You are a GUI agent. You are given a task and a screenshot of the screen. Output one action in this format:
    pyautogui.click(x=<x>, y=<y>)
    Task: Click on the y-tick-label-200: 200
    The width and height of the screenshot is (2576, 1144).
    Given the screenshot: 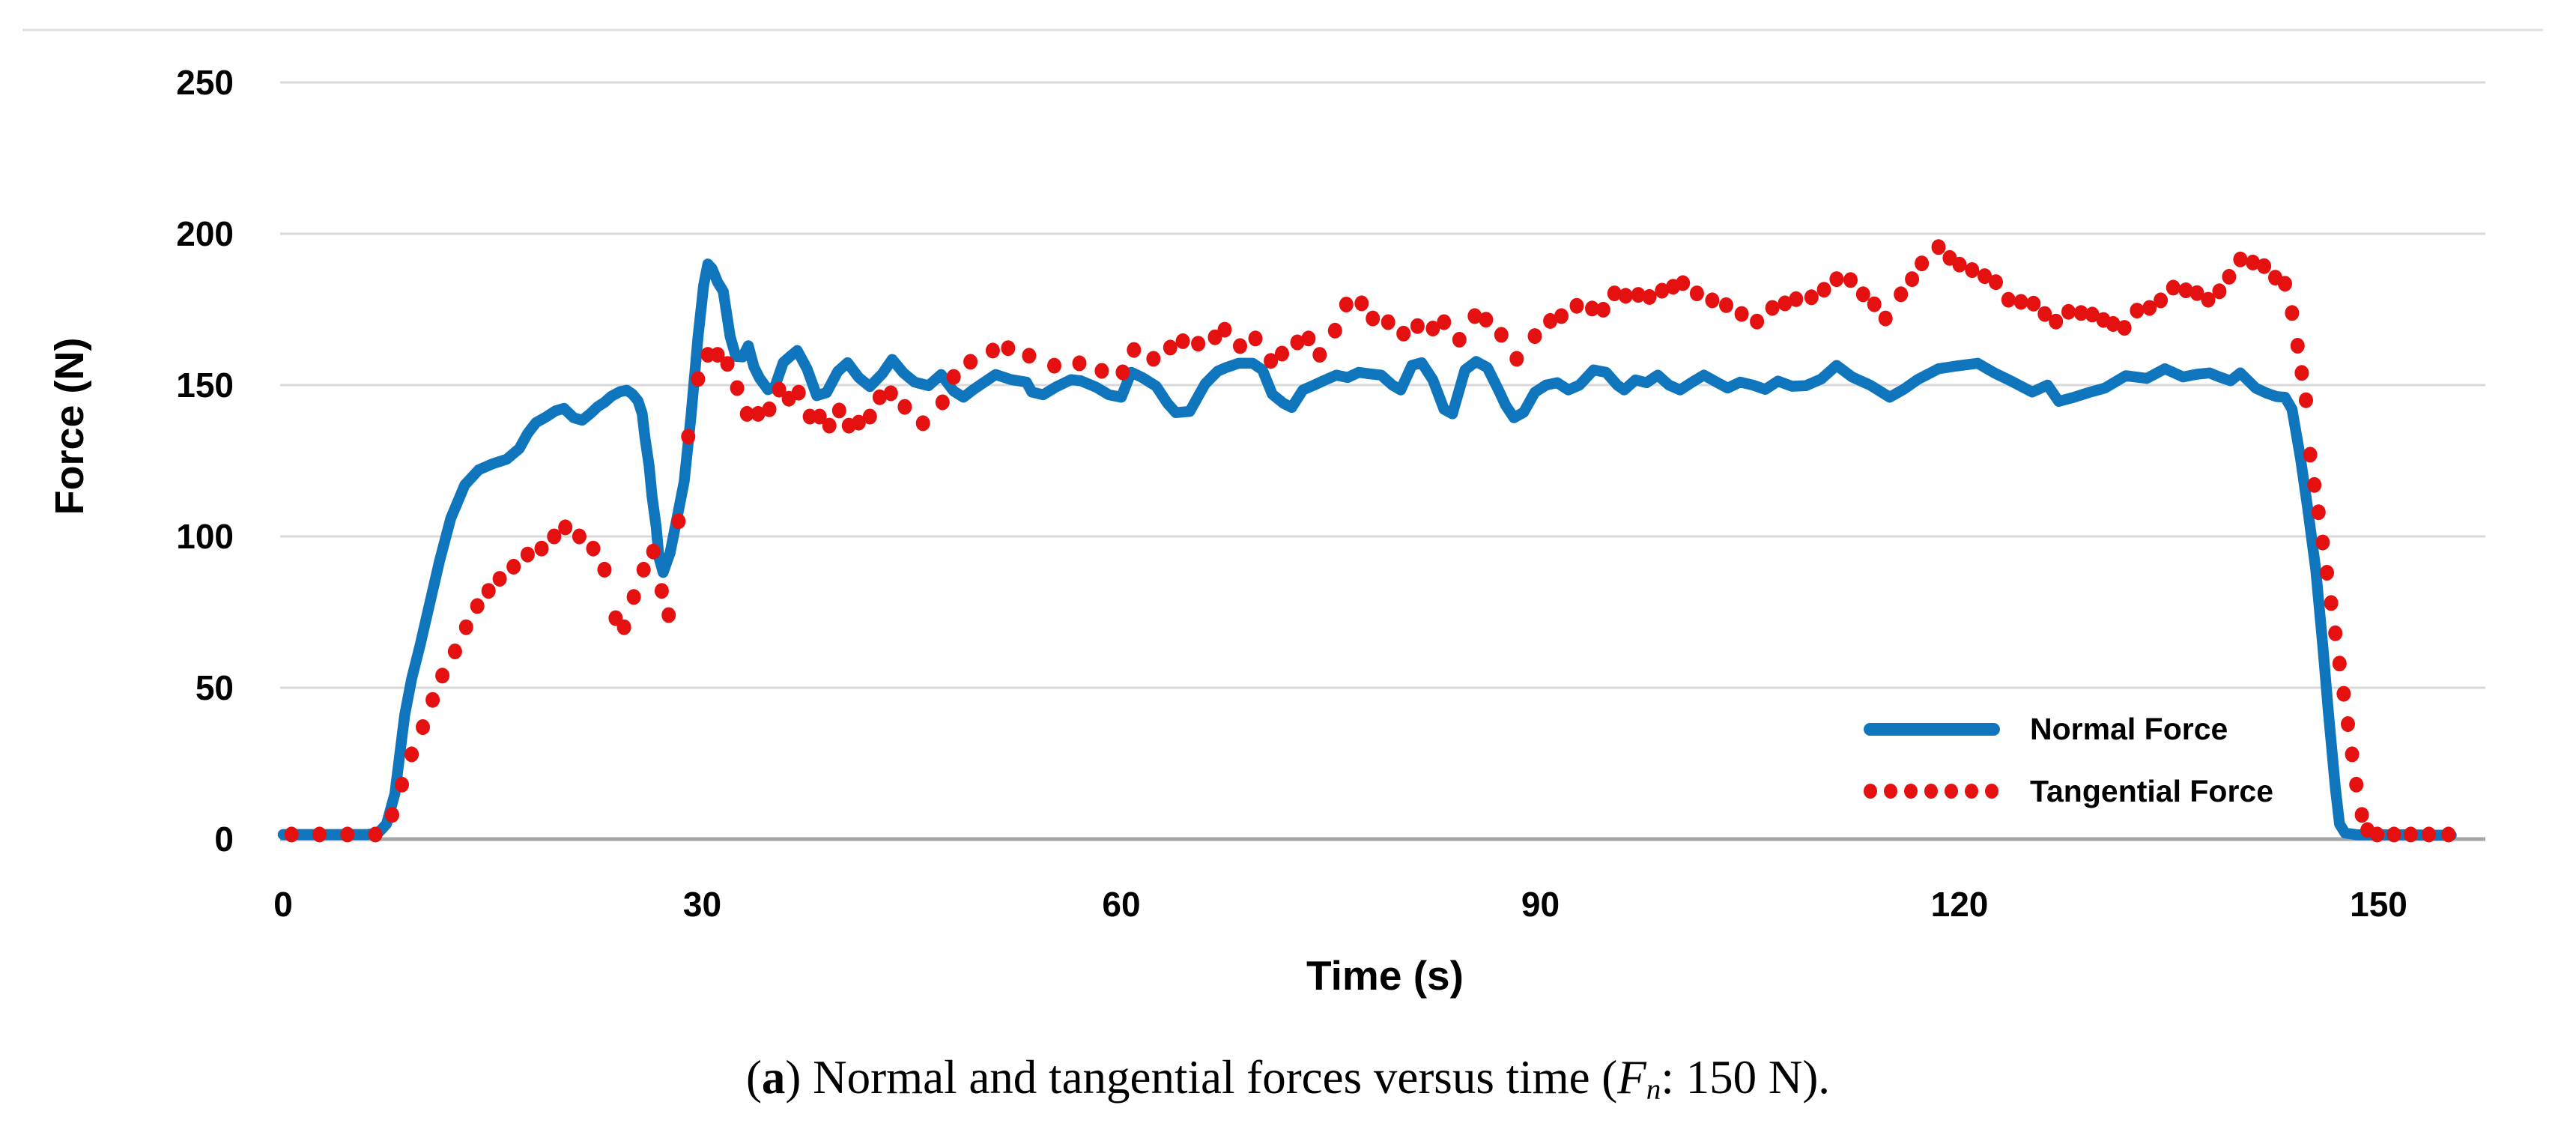 What is the action you would take?
    pyautogui.click(x=205, y=233)
    